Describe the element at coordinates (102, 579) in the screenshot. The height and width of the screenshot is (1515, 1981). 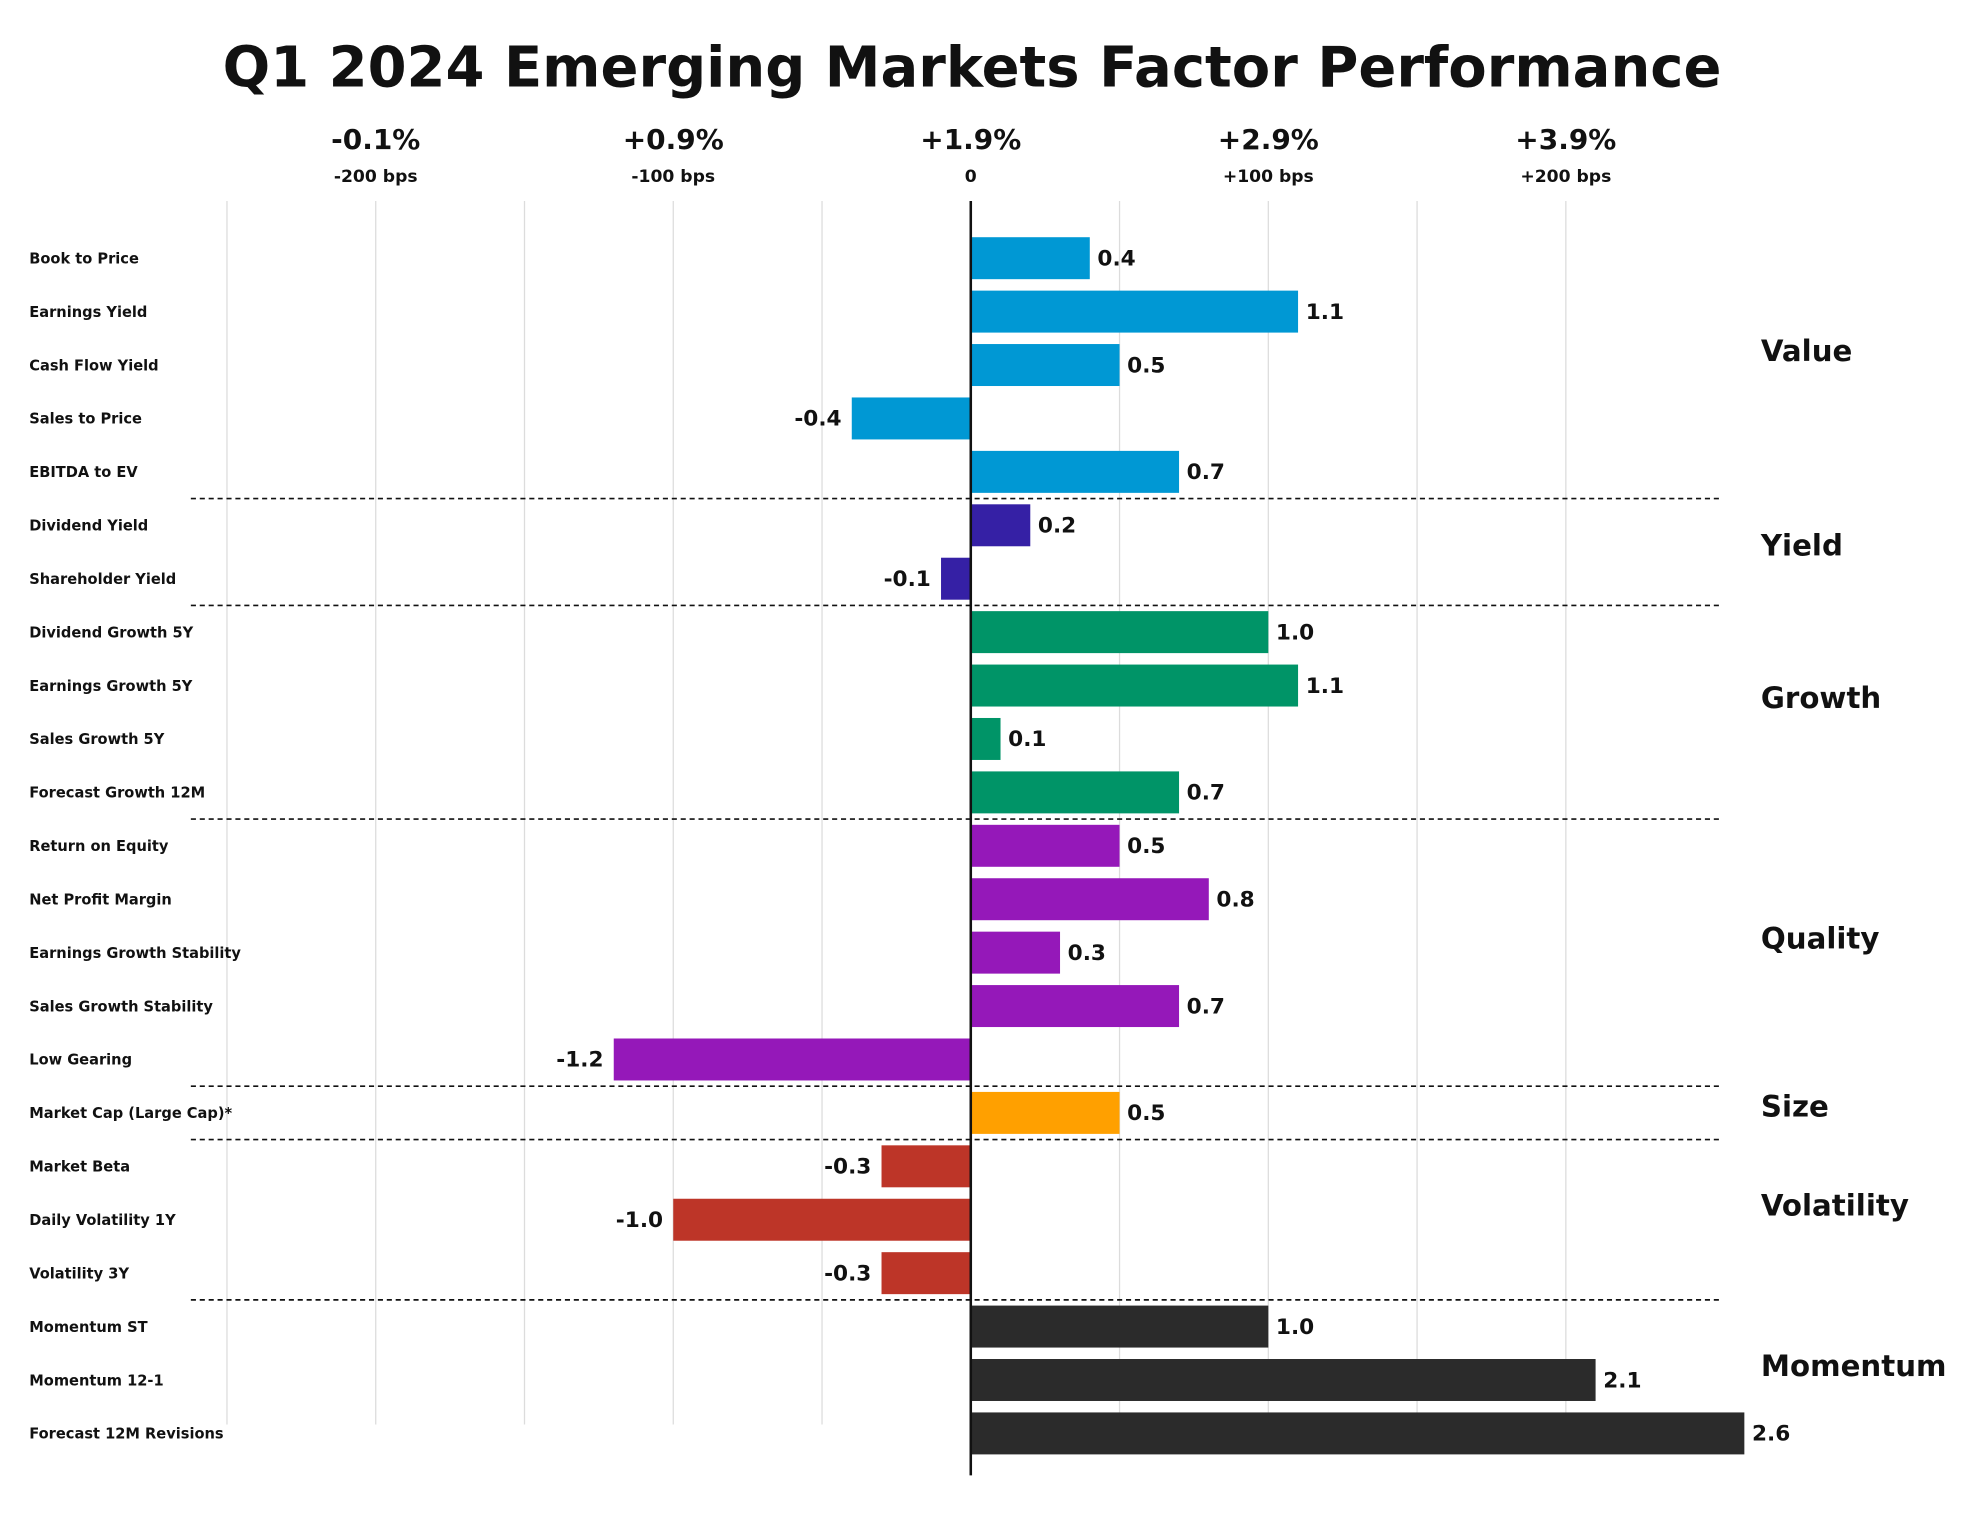
I see `category-label: Shareholder Yield` at that location.